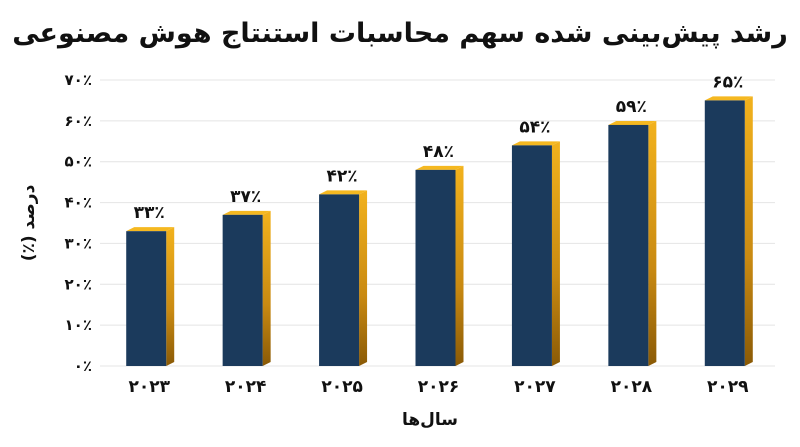 This screenshot has height=447, width=800. What do you see at coordinates (535, 387) in the screenshot?
I see `x-tick-label: ۲۰۲۷` at bounding box center [535, 387].